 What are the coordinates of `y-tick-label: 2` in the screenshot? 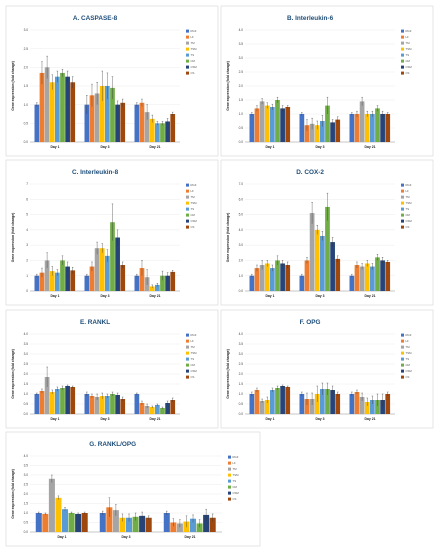 It's located at (27, 261).